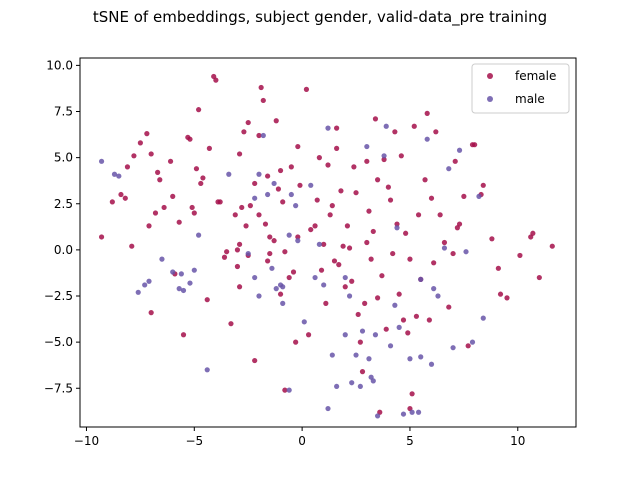  What do you see at coordinates (63, 158) in the screenshot?
I see `y-tick-label: 5.0` at bounding box center [63, 158].